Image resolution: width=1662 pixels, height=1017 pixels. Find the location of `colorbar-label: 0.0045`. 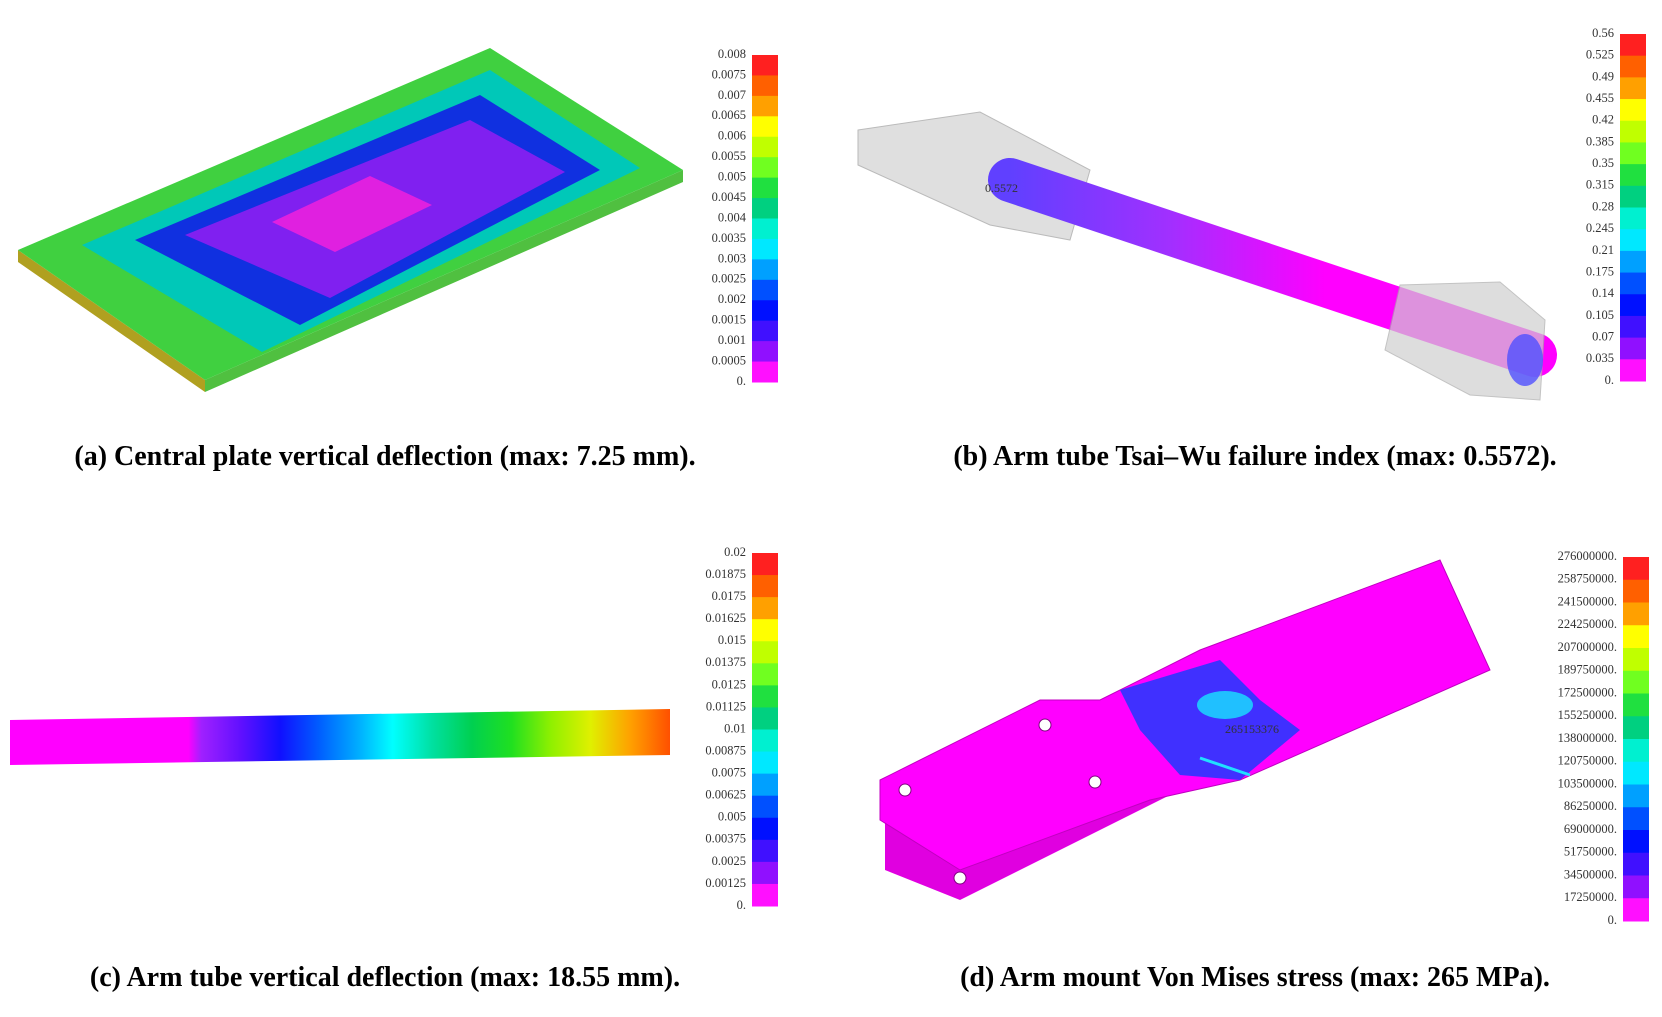

colorbar-label: 0.0045 is located at coordinates (729, 197).